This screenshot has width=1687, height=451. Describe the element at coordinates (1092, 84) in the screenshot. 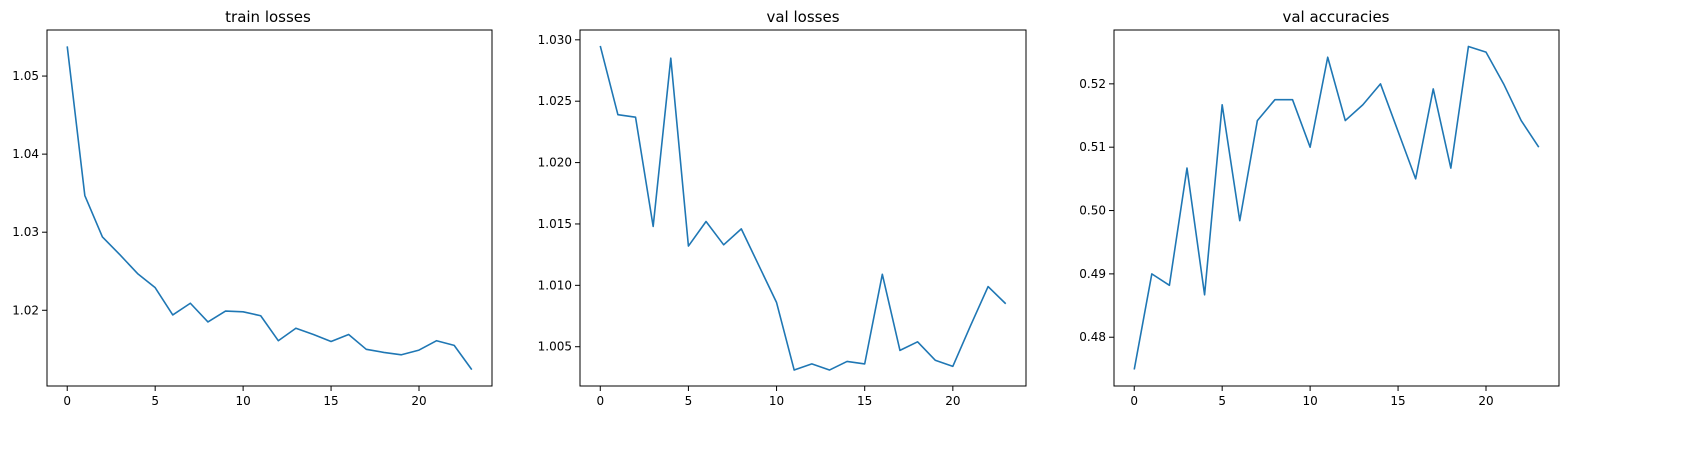

I see `y-tick-label: 0.52` at that location.